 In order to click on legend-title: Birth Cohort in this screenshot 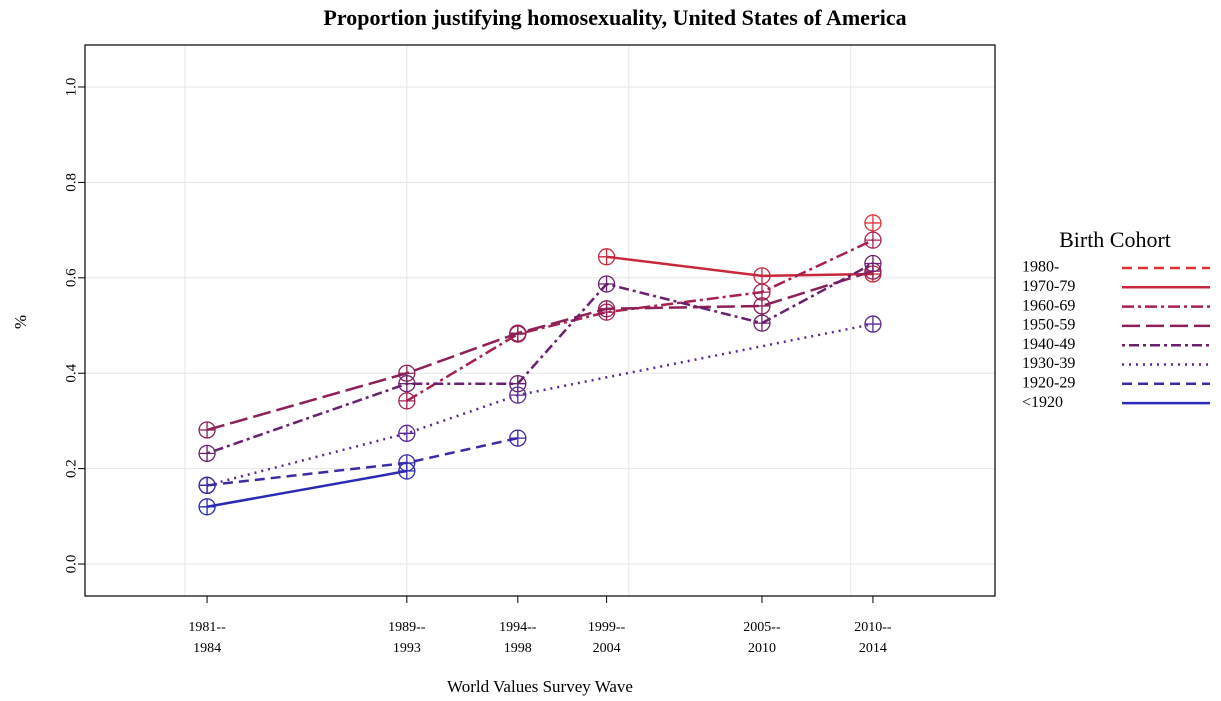, I will do `click(1115, 239)`.